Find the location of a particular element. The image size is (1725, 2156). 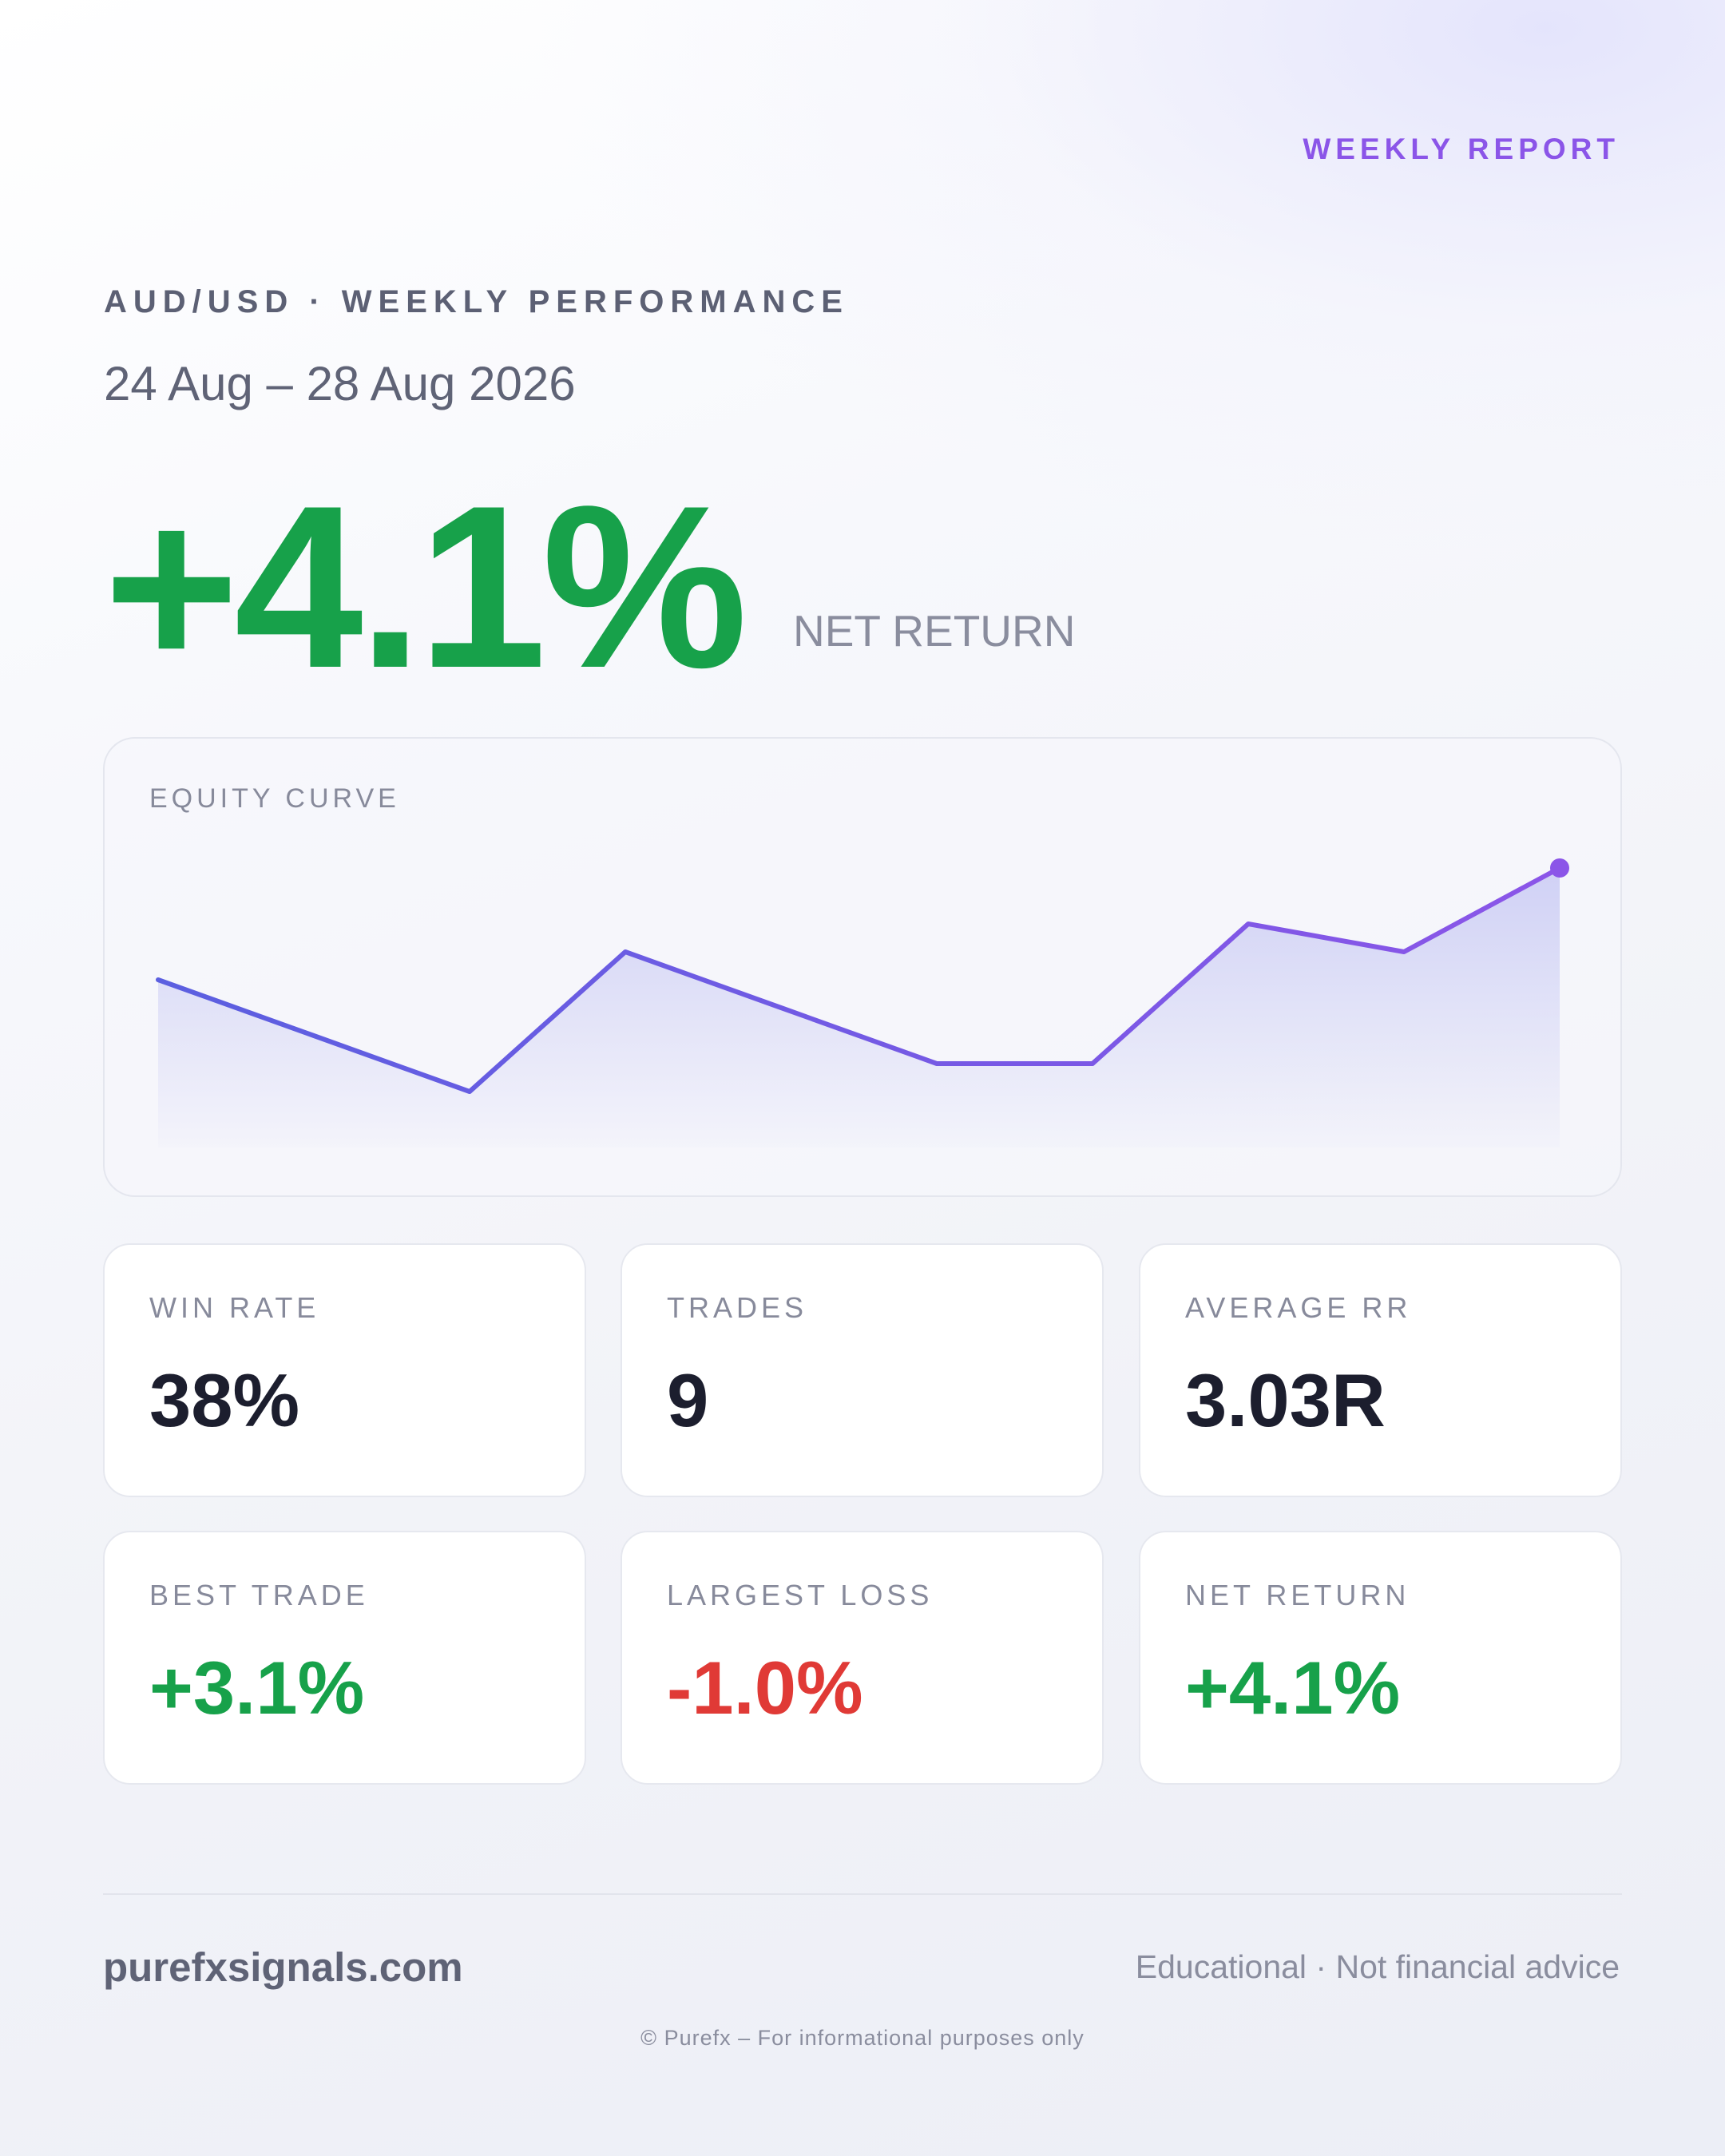

equity-area-fill is located at coordinates (859, 1007).